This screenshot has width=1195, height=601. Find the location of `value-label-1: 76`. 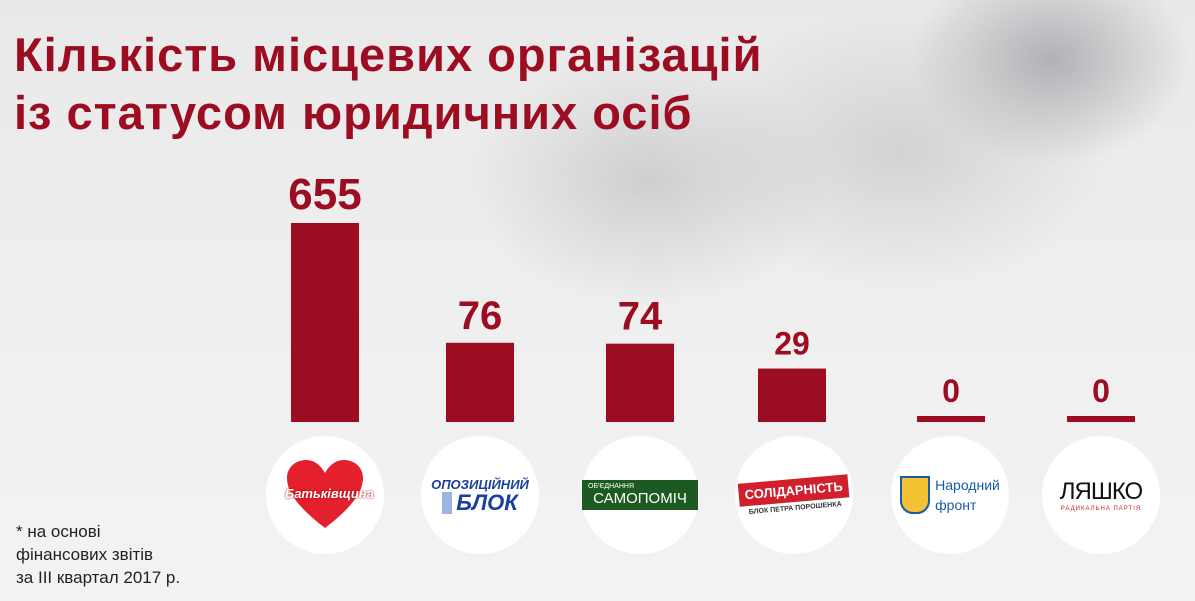

value-label-1: 76 is located at coordinates (480, 316).